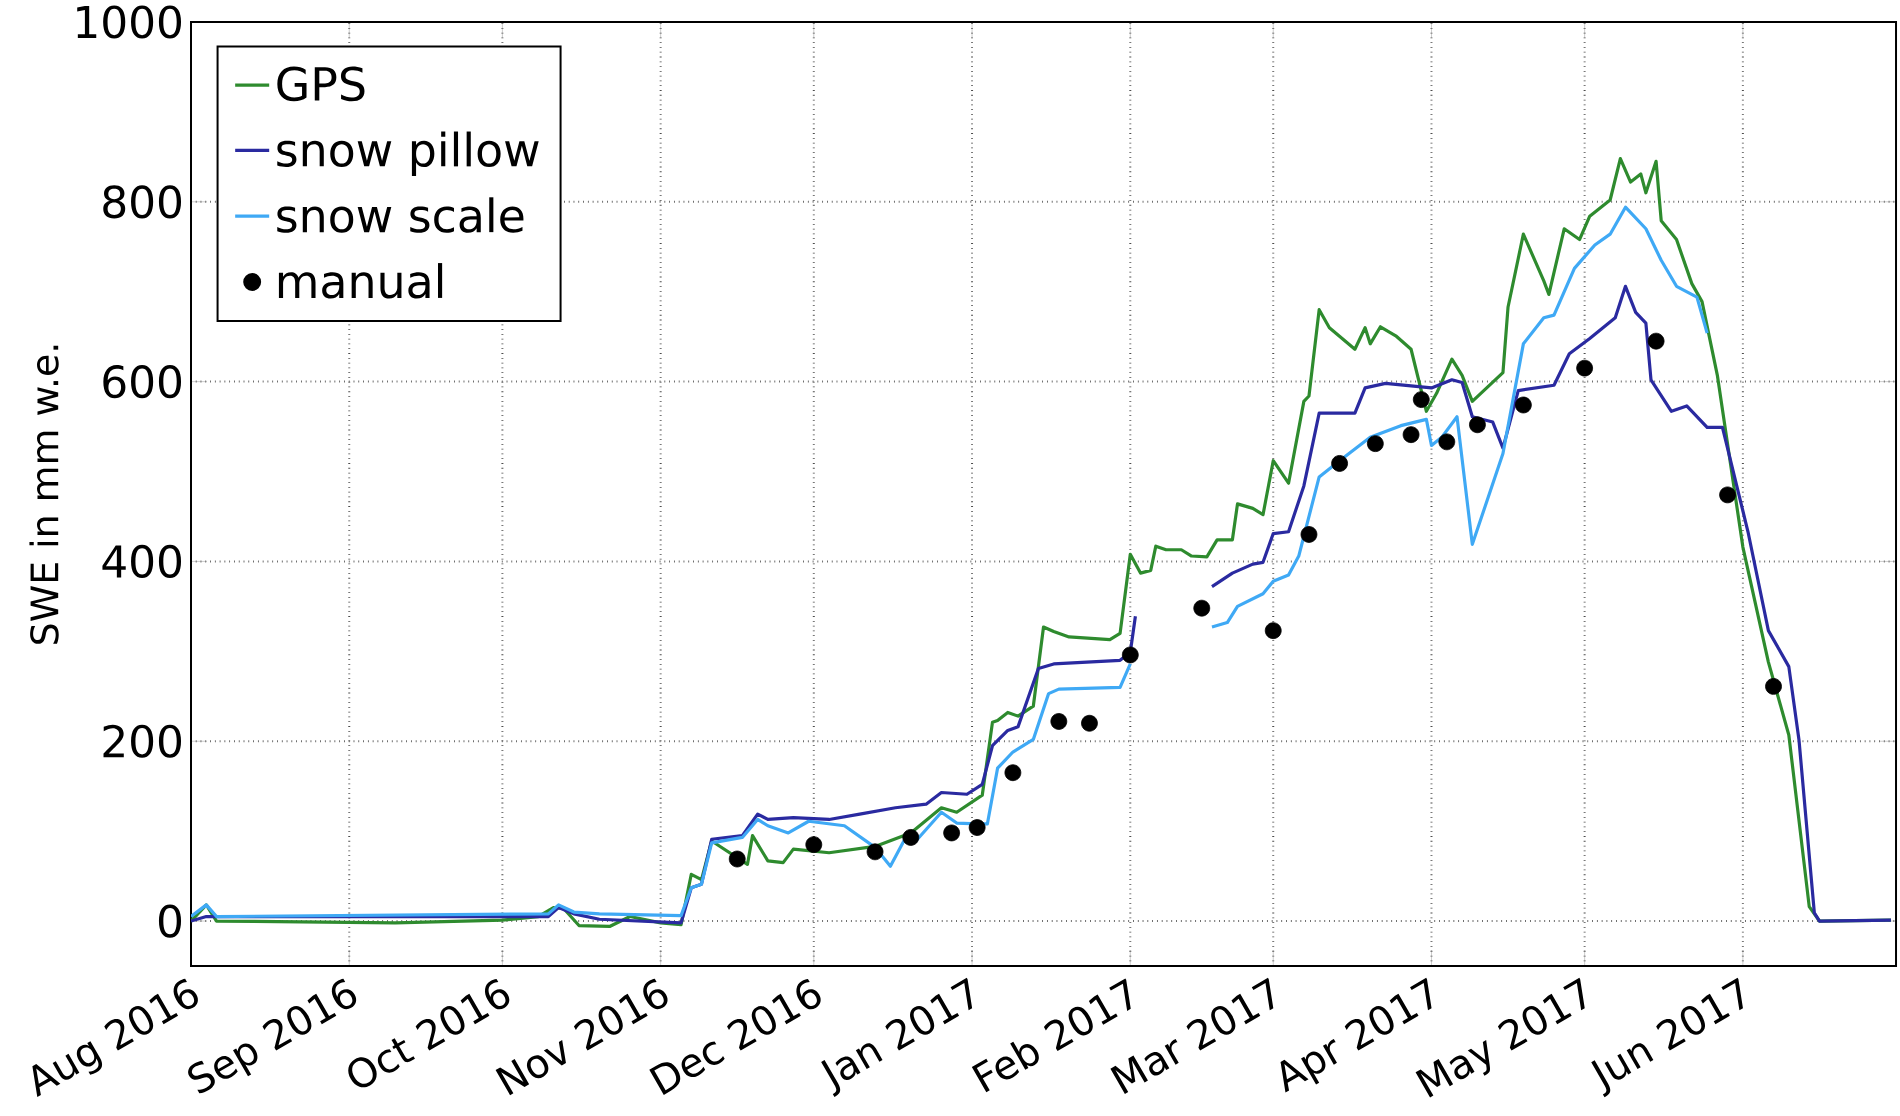 The height and width of the screenshot is (1116, 1900). What do you see at coordinates (142, 741) in the screenshot?
I see `y-tick-label: 200` at bounding box center [142, 741].